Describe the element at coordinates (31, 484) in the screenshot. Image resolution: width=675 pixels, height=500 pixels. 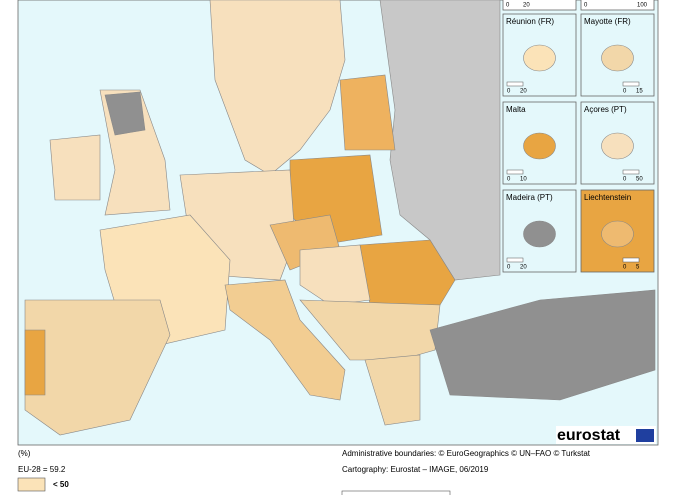
I see `legend-swatch` at that location.